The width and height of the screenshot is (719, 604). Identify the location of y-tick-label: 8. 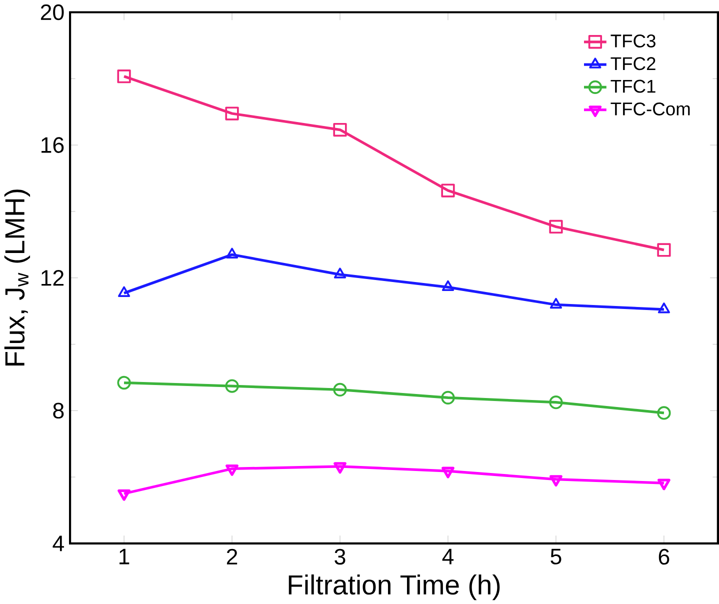
(58, 410).